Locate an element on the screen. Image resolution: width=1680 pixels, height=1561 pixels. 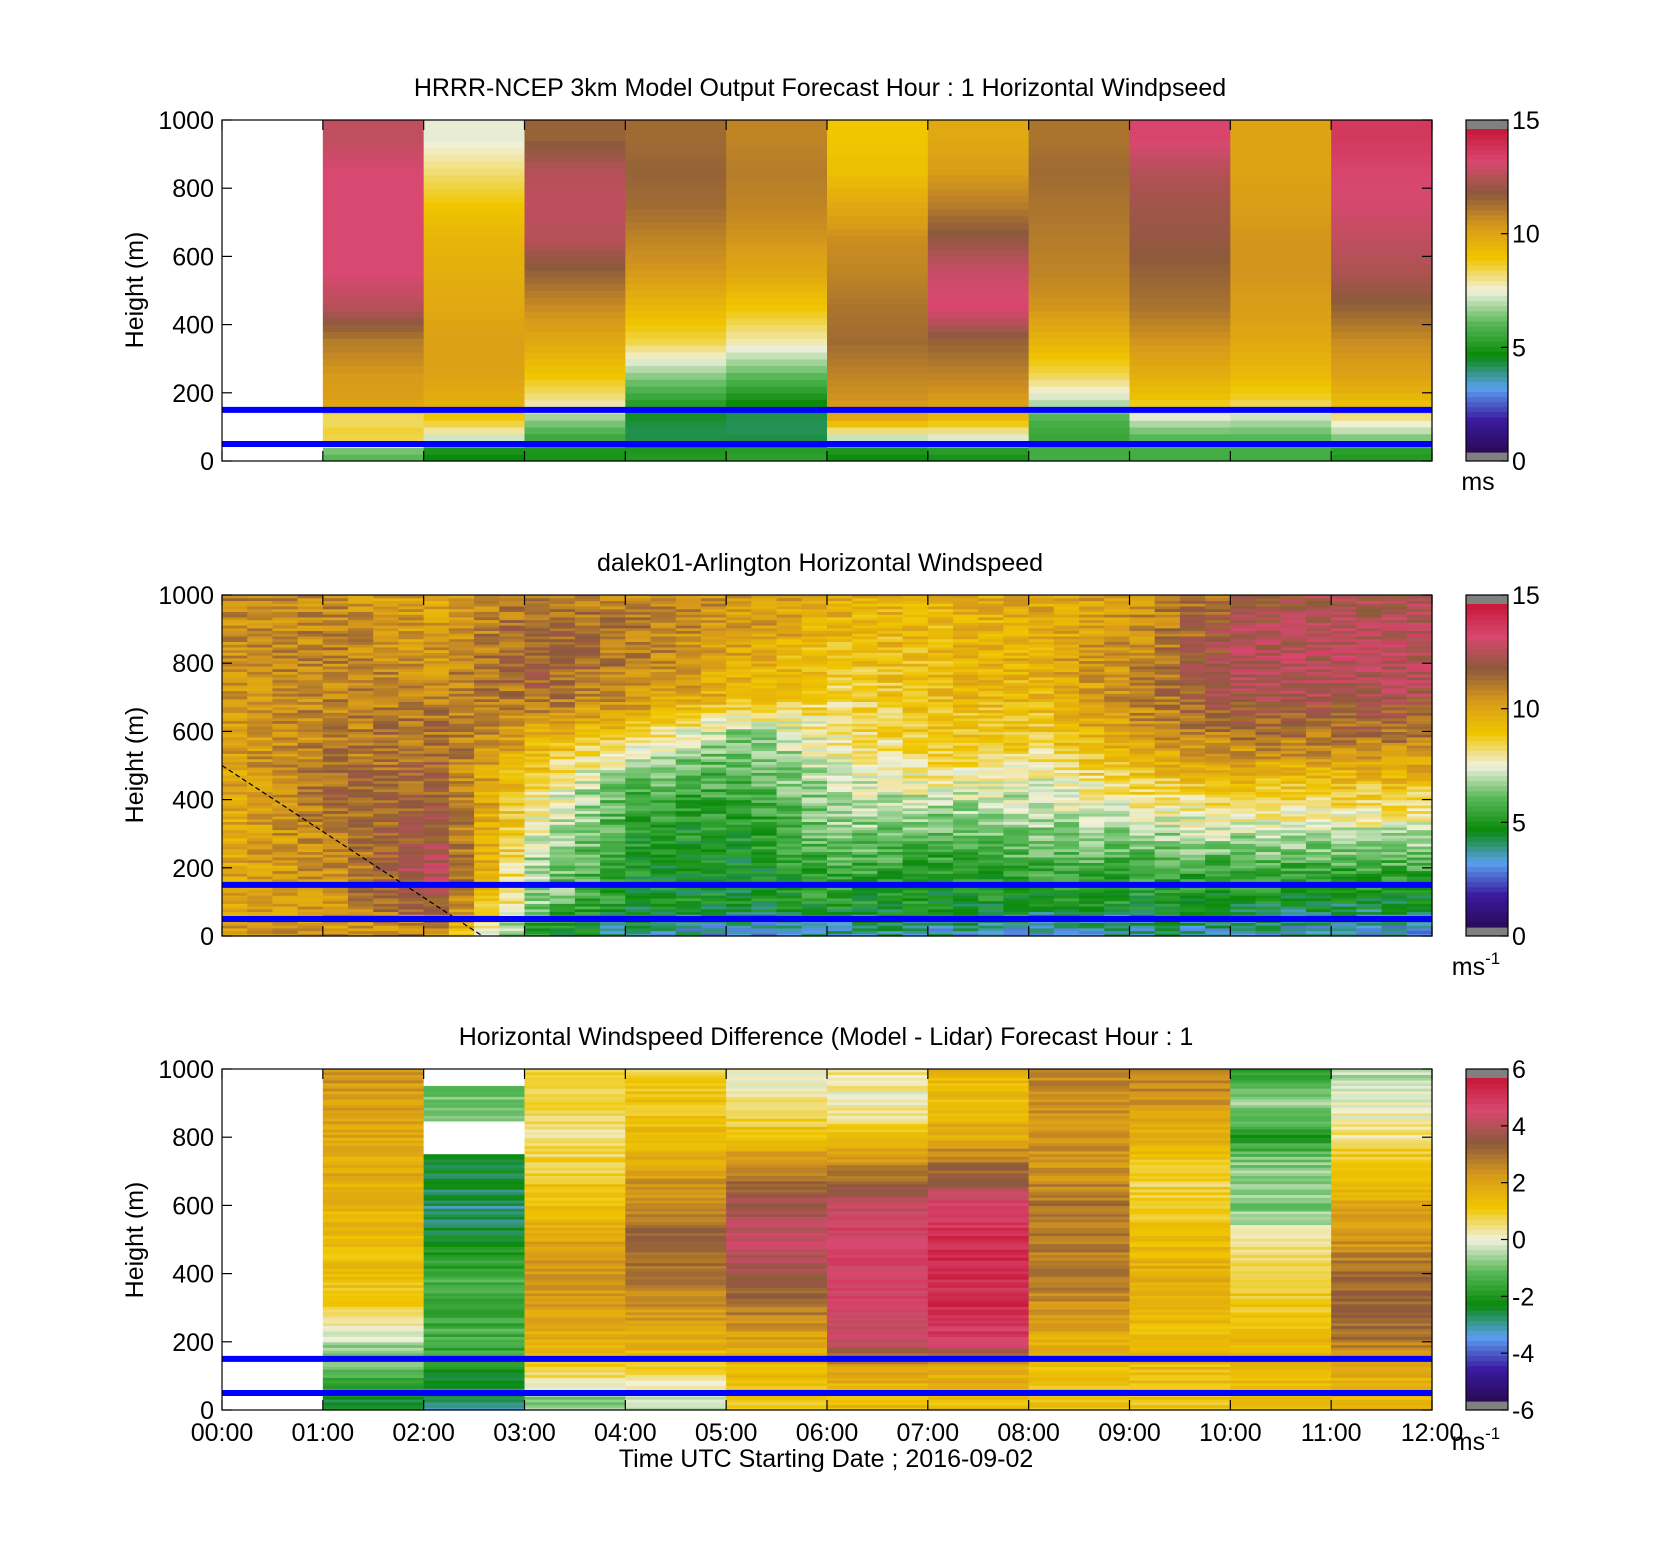
colorbar-frame is located at coordinates (1487, 290).